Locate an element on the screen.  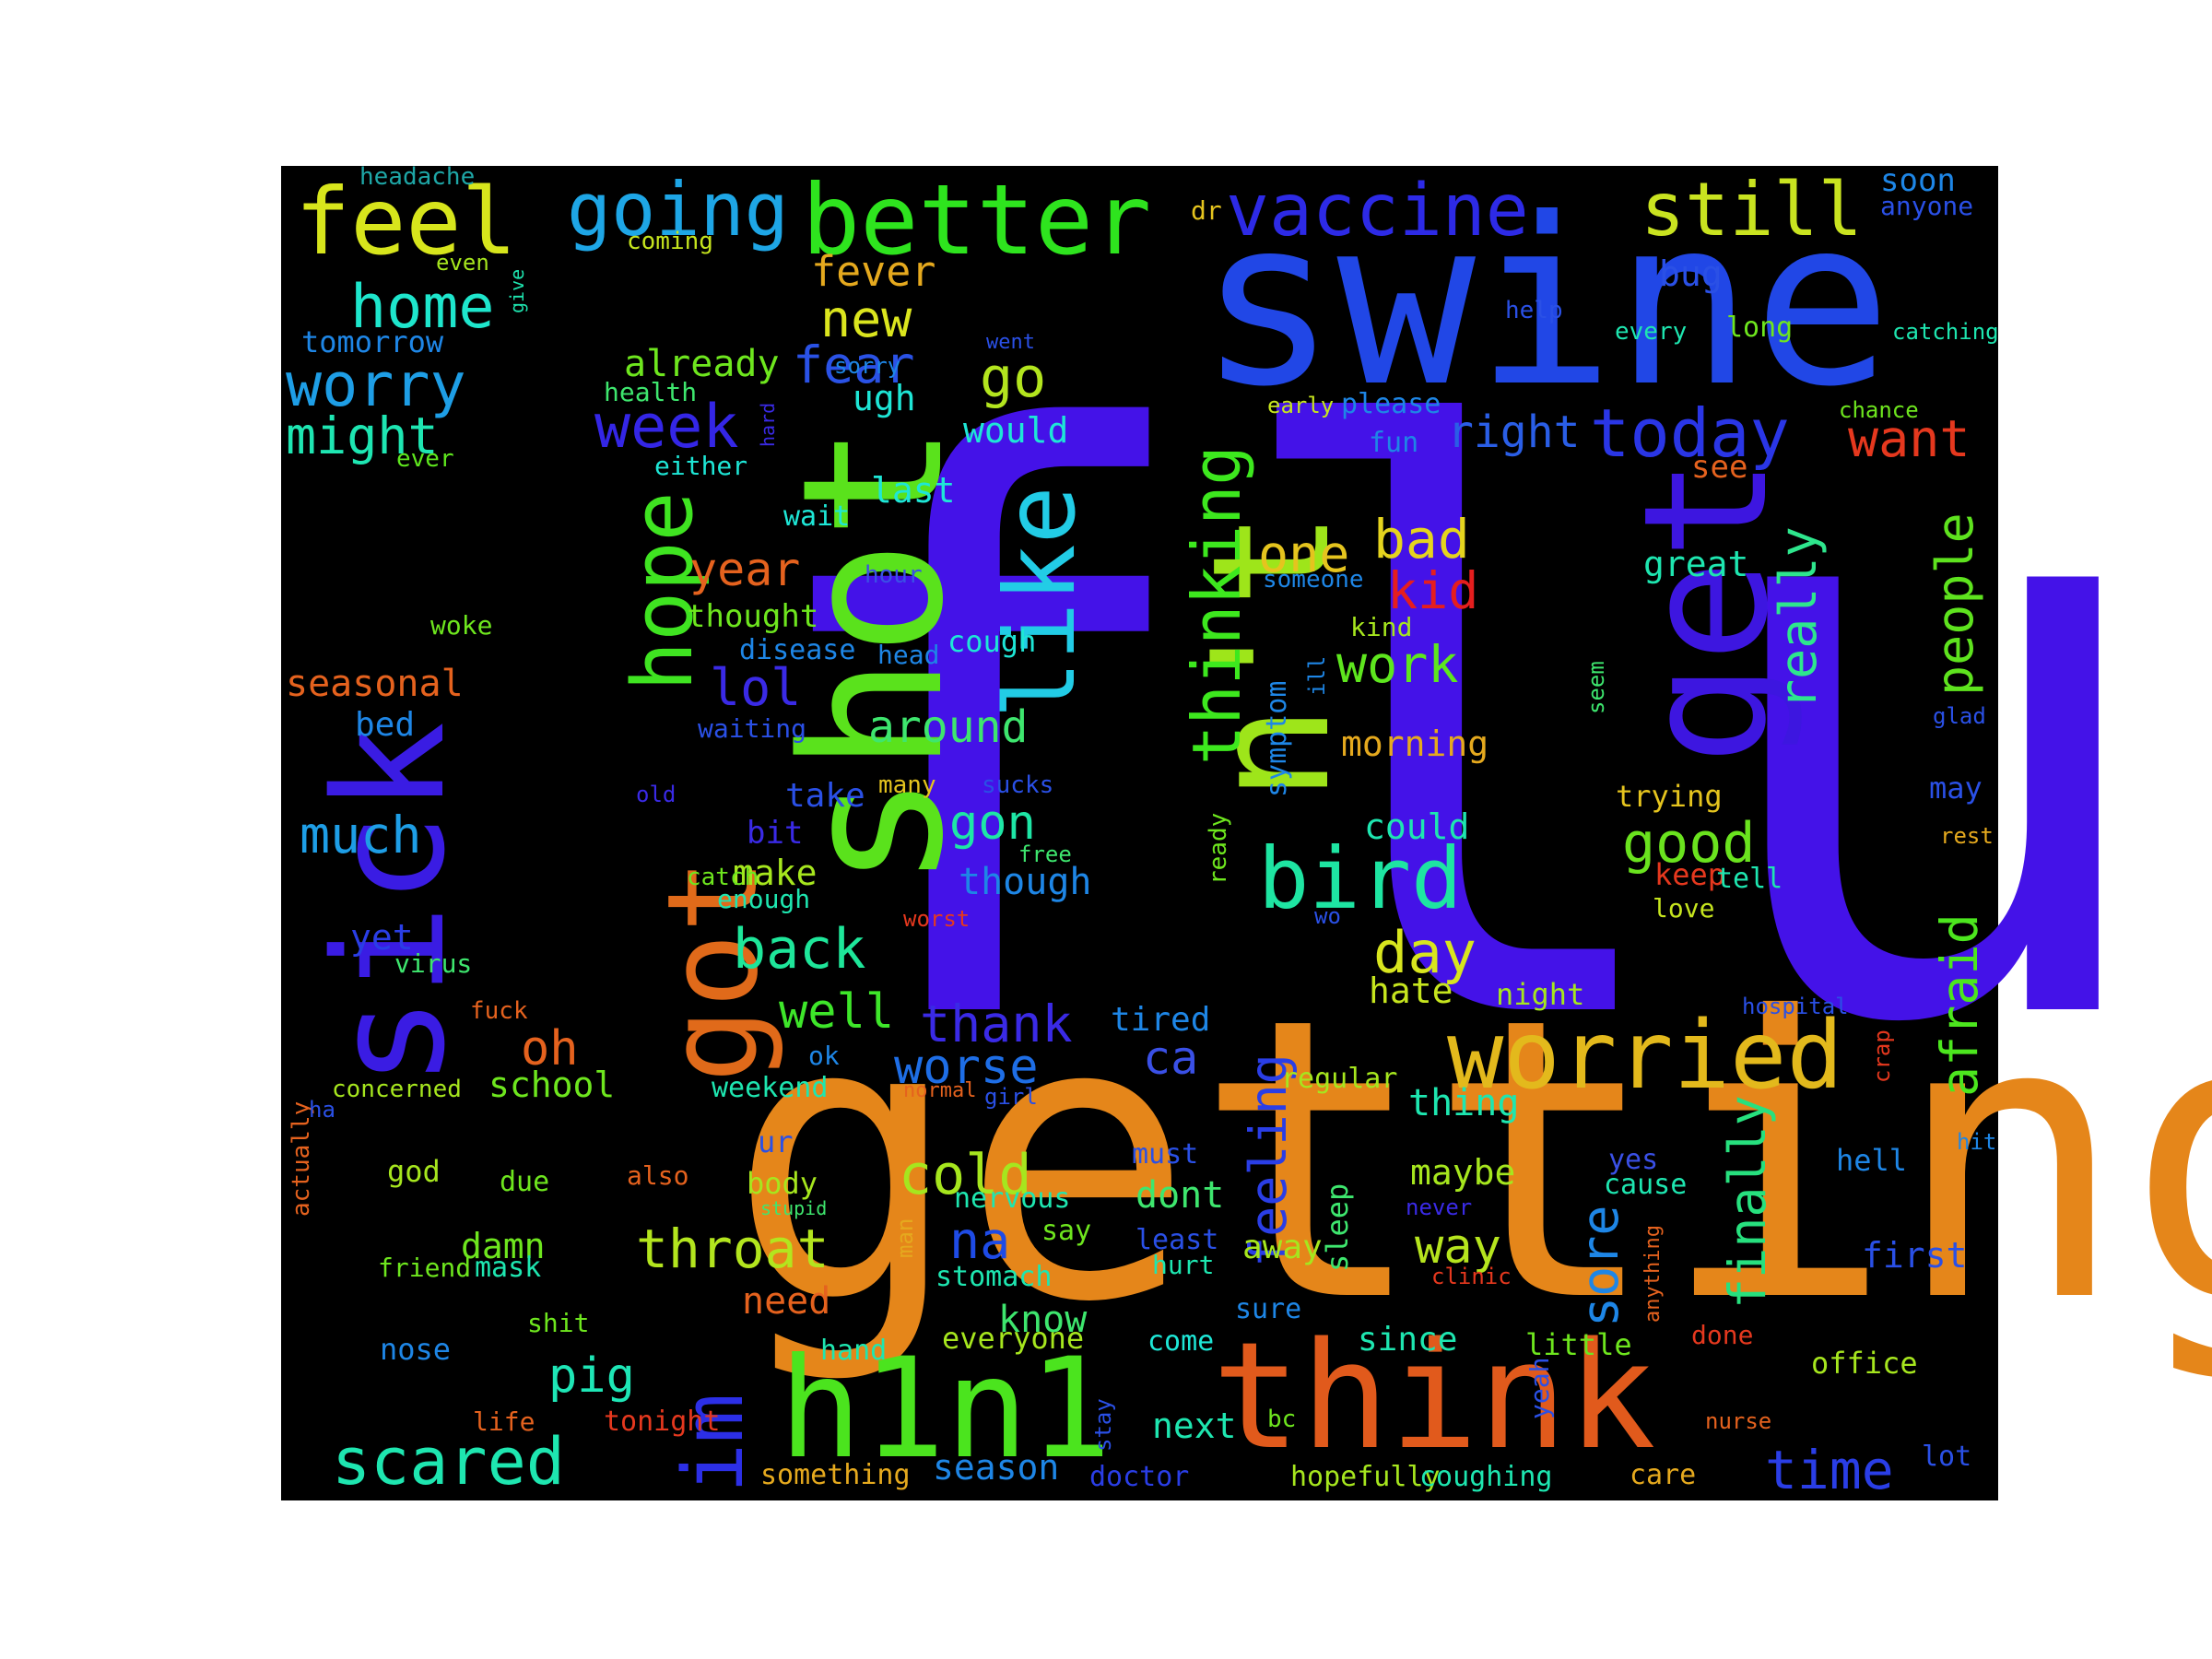
word-yeah: yeah is located at coordinates (1539, 1388).